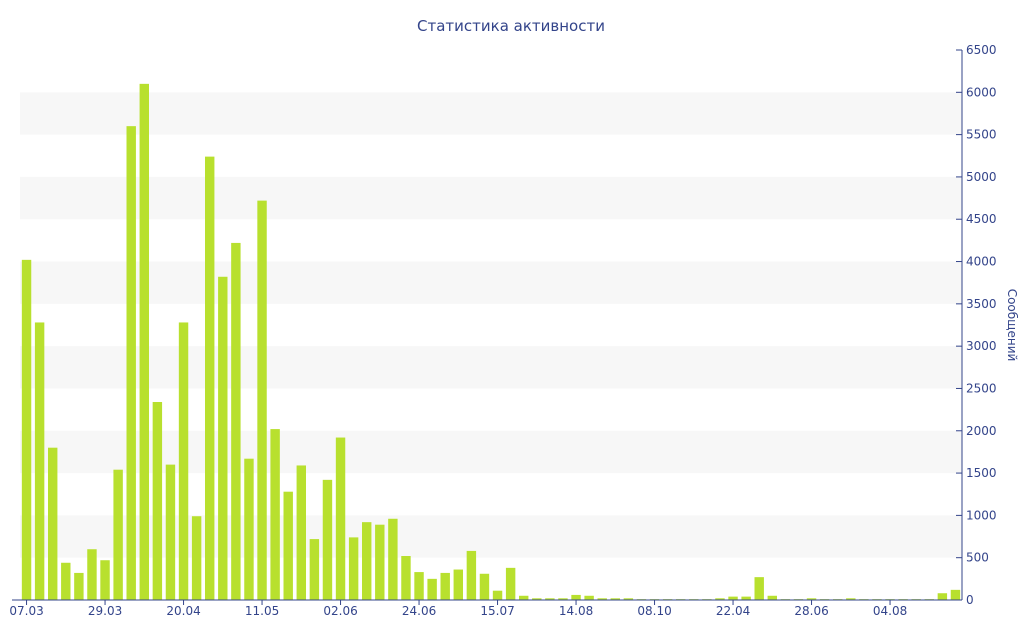 This screenshot has height=640, width=1024. I want to click on y-axis-label: Сообщений, so click(1012, 325).